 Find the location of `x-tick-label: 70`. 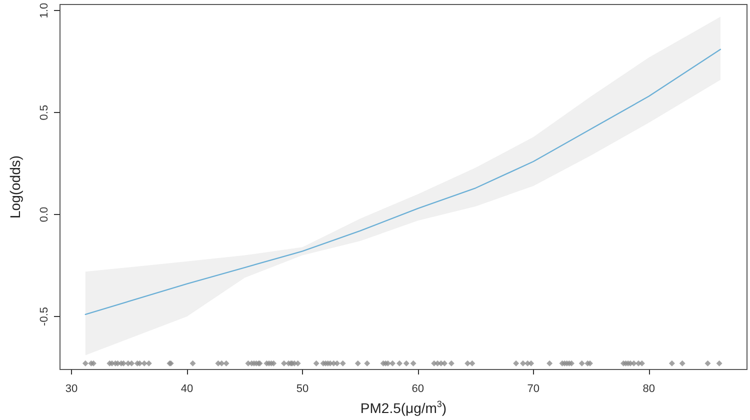

x-tick-label: 70 is located at coordinates (533, 389).